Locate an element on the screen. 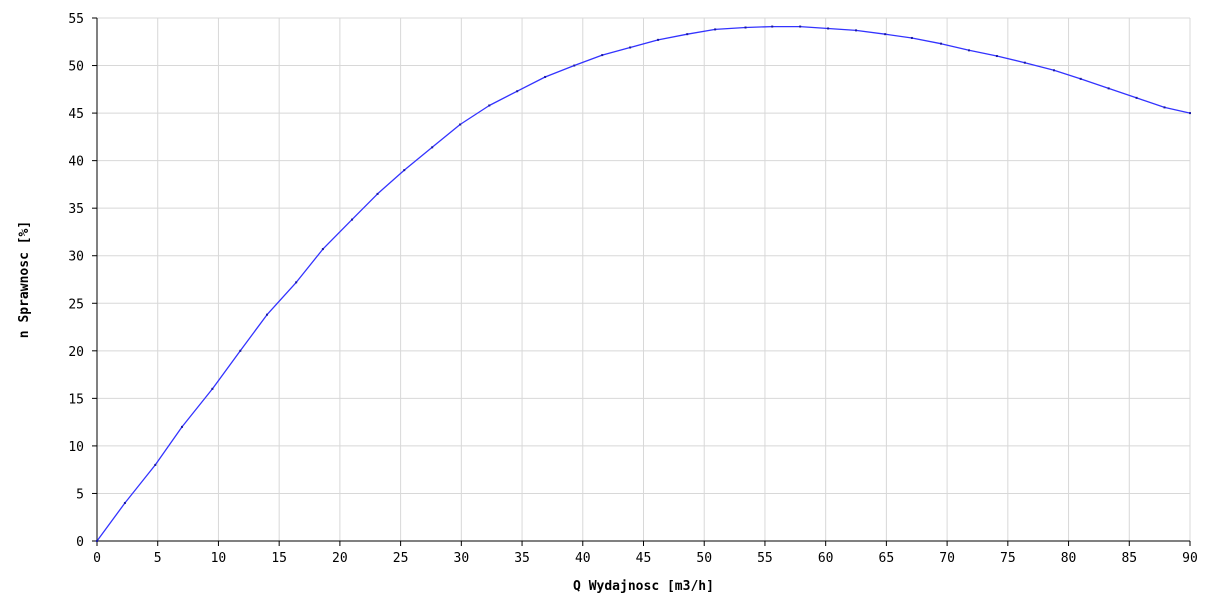  y-tick-label: 55 is located at coordinates (76, 19).